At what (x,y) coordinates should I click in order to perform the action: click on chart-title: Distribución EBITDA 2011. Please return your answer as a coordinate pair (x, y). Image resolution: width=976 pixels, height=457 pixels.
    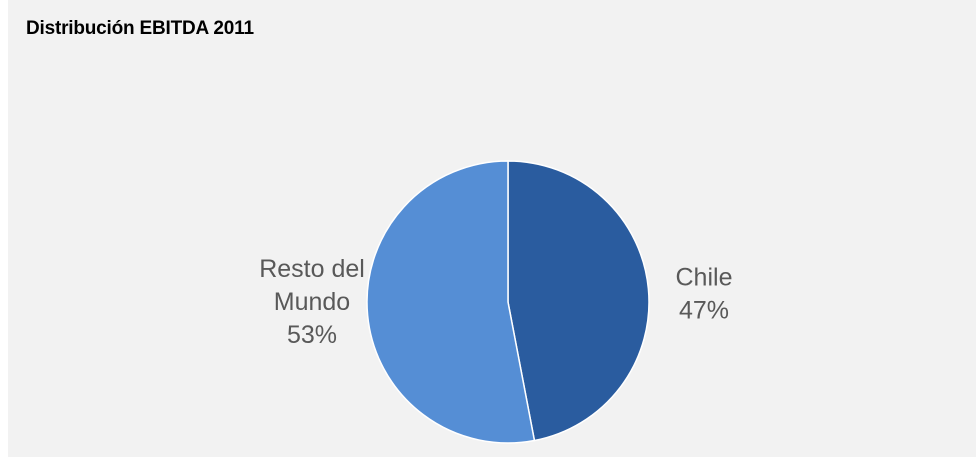
    Looking at the image, I should click on (140, 28).